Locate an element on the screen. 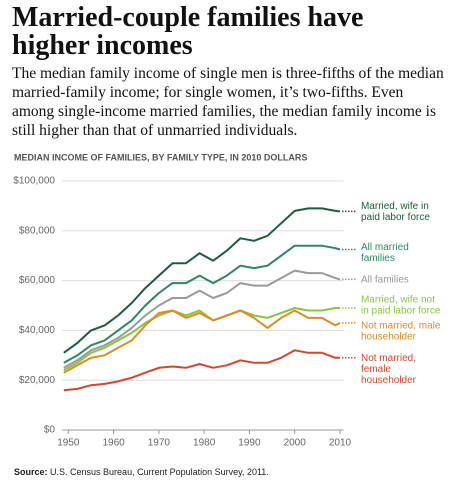 The image size is (452, 487). x-tick-label: 2010 is located at coordinates (340, 443).